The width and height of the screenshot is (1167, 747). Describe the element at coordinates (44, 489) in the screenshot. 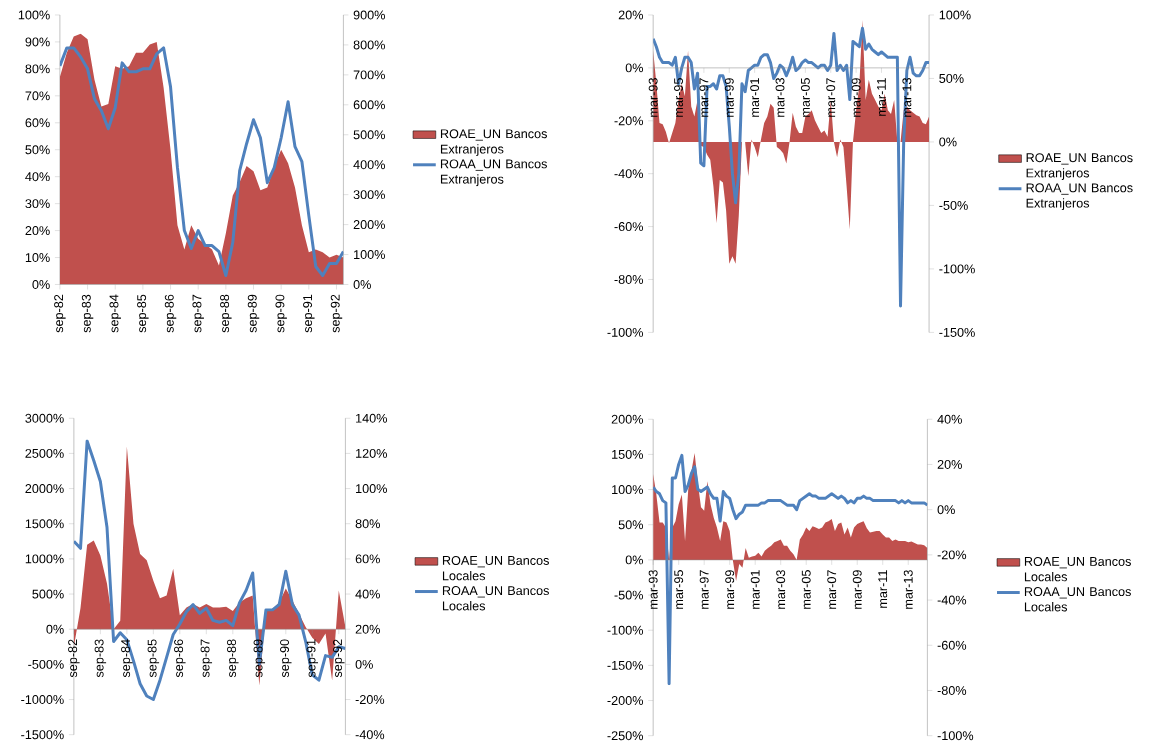

I see `y-tick-label: 2000%` at that location.